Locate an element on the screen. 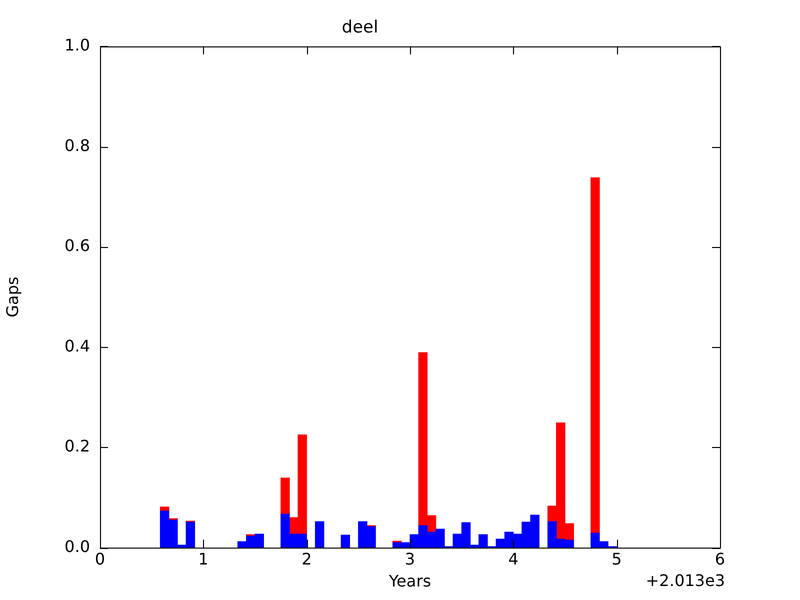 Image resolution: width=800 pixels, height=600 pixels. y-tick-label: 0.8 is located at coordinates (77, 145).